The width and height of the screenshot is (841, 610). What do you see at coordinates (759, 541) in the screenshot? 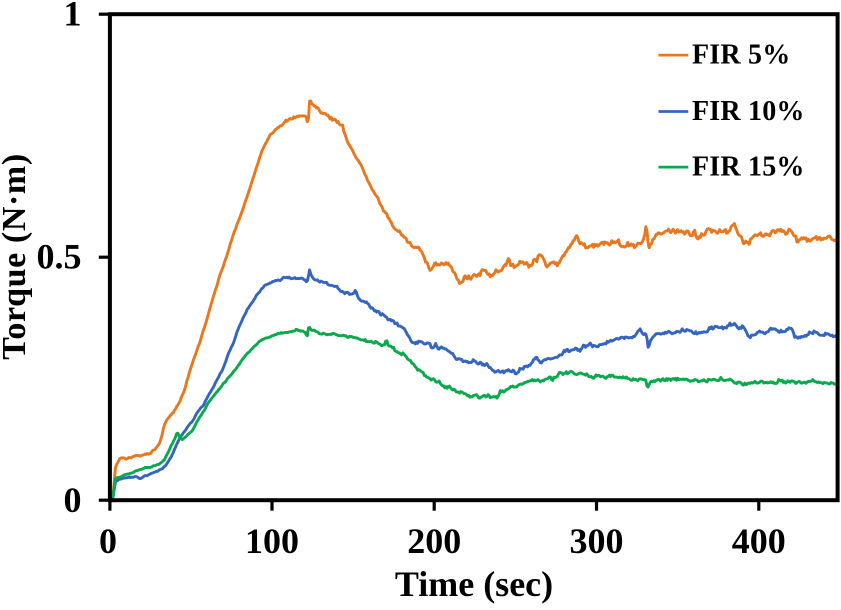
I see `svg-text: 400` at bounding box center [759, 541].